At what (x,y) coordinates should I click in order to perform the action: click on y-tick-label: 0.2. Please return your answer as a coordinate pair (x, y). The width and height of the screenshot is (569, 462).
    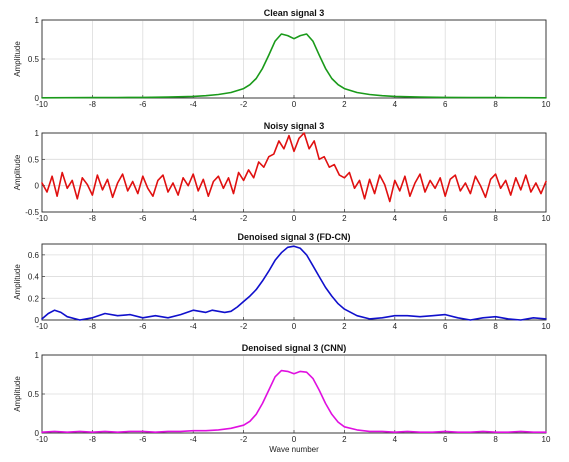
    Looking at the image, I should click on (34, 298).